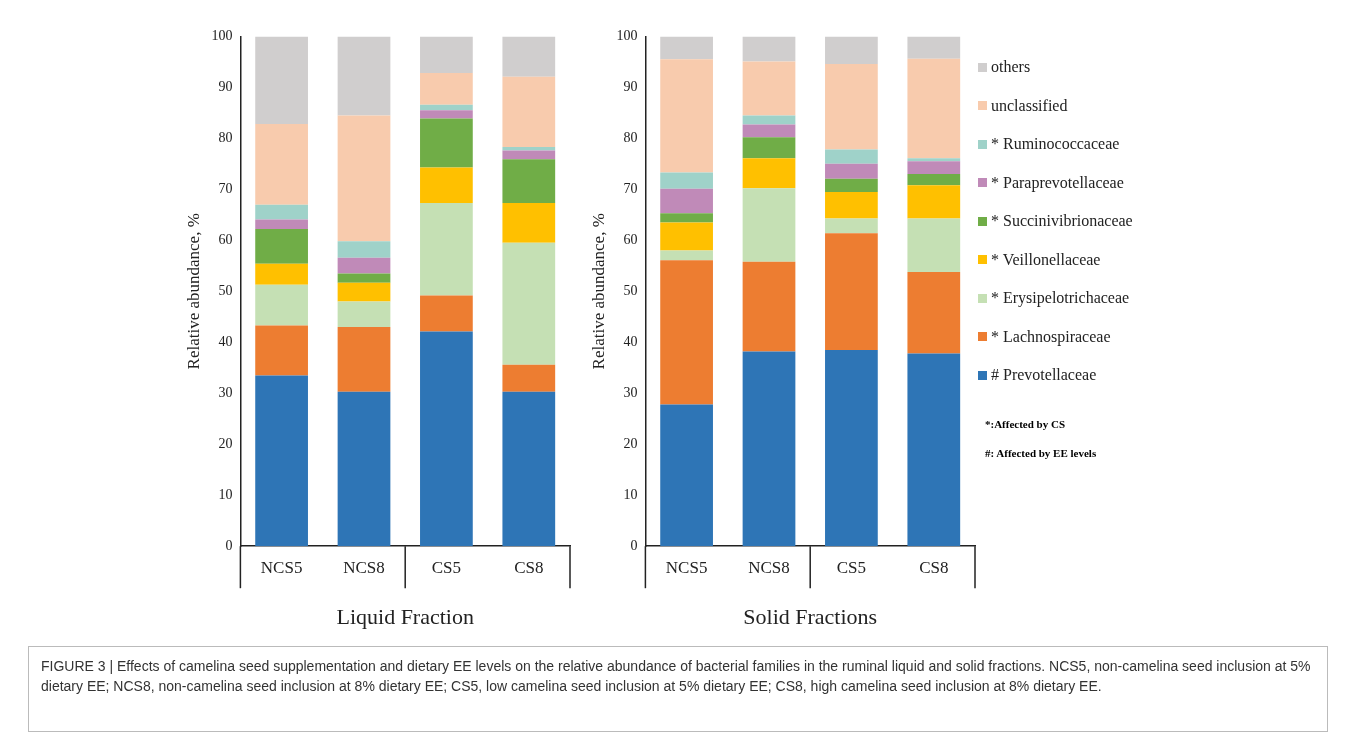 This screenshot has width=1357, height=744. I want to click on legend-label: * Erysipelotrichaceae, so click(1060, 298).